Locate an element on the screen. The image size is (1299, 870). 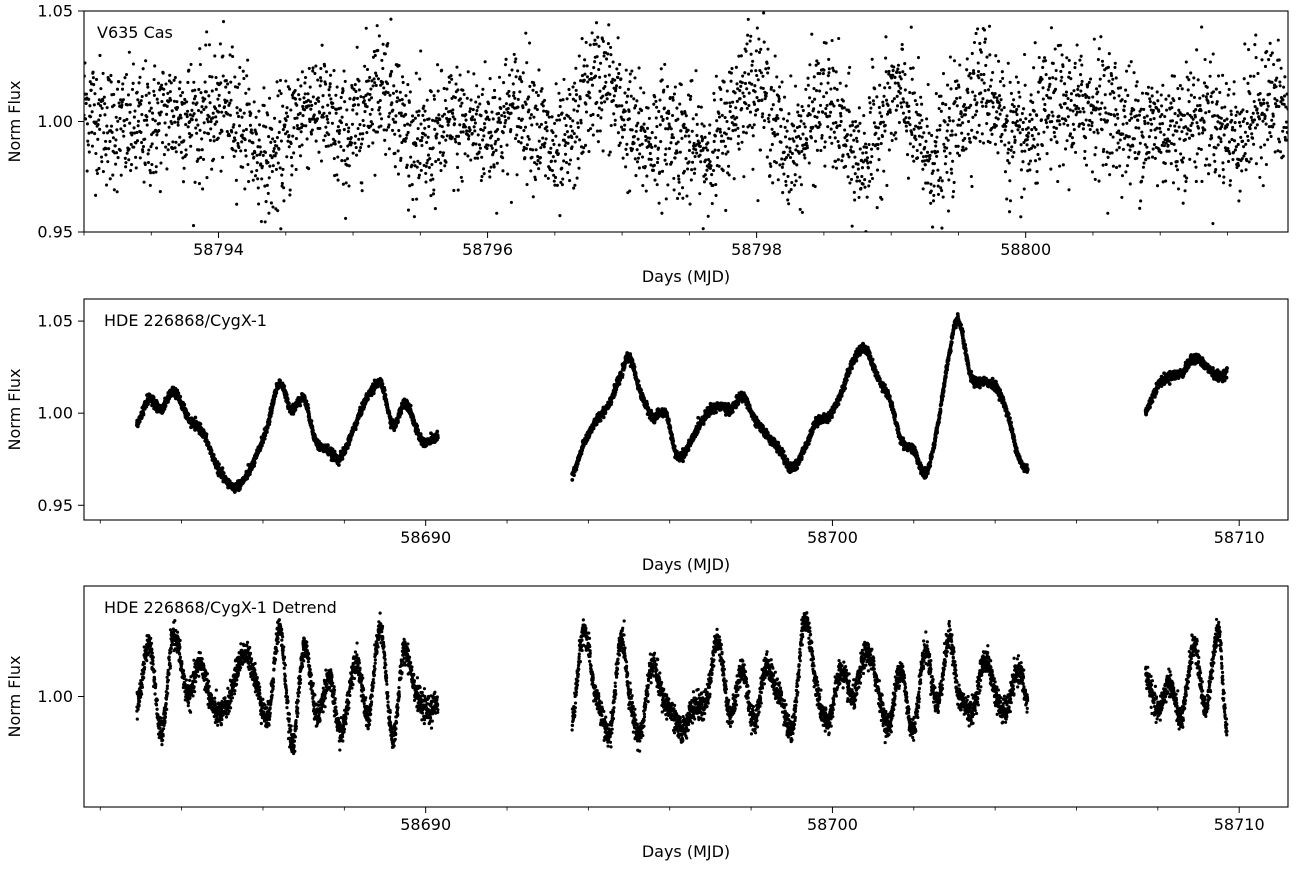
data-point is located at coordinates (572, 729).